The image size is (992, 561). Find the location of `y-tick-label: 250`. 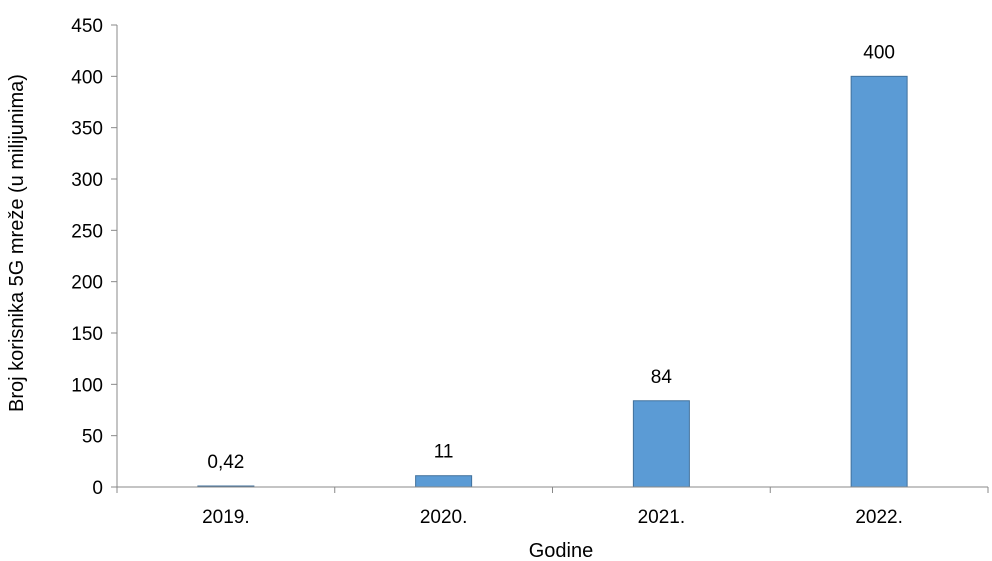

y-tick-label: 250 is located at coordinates (87, 231).